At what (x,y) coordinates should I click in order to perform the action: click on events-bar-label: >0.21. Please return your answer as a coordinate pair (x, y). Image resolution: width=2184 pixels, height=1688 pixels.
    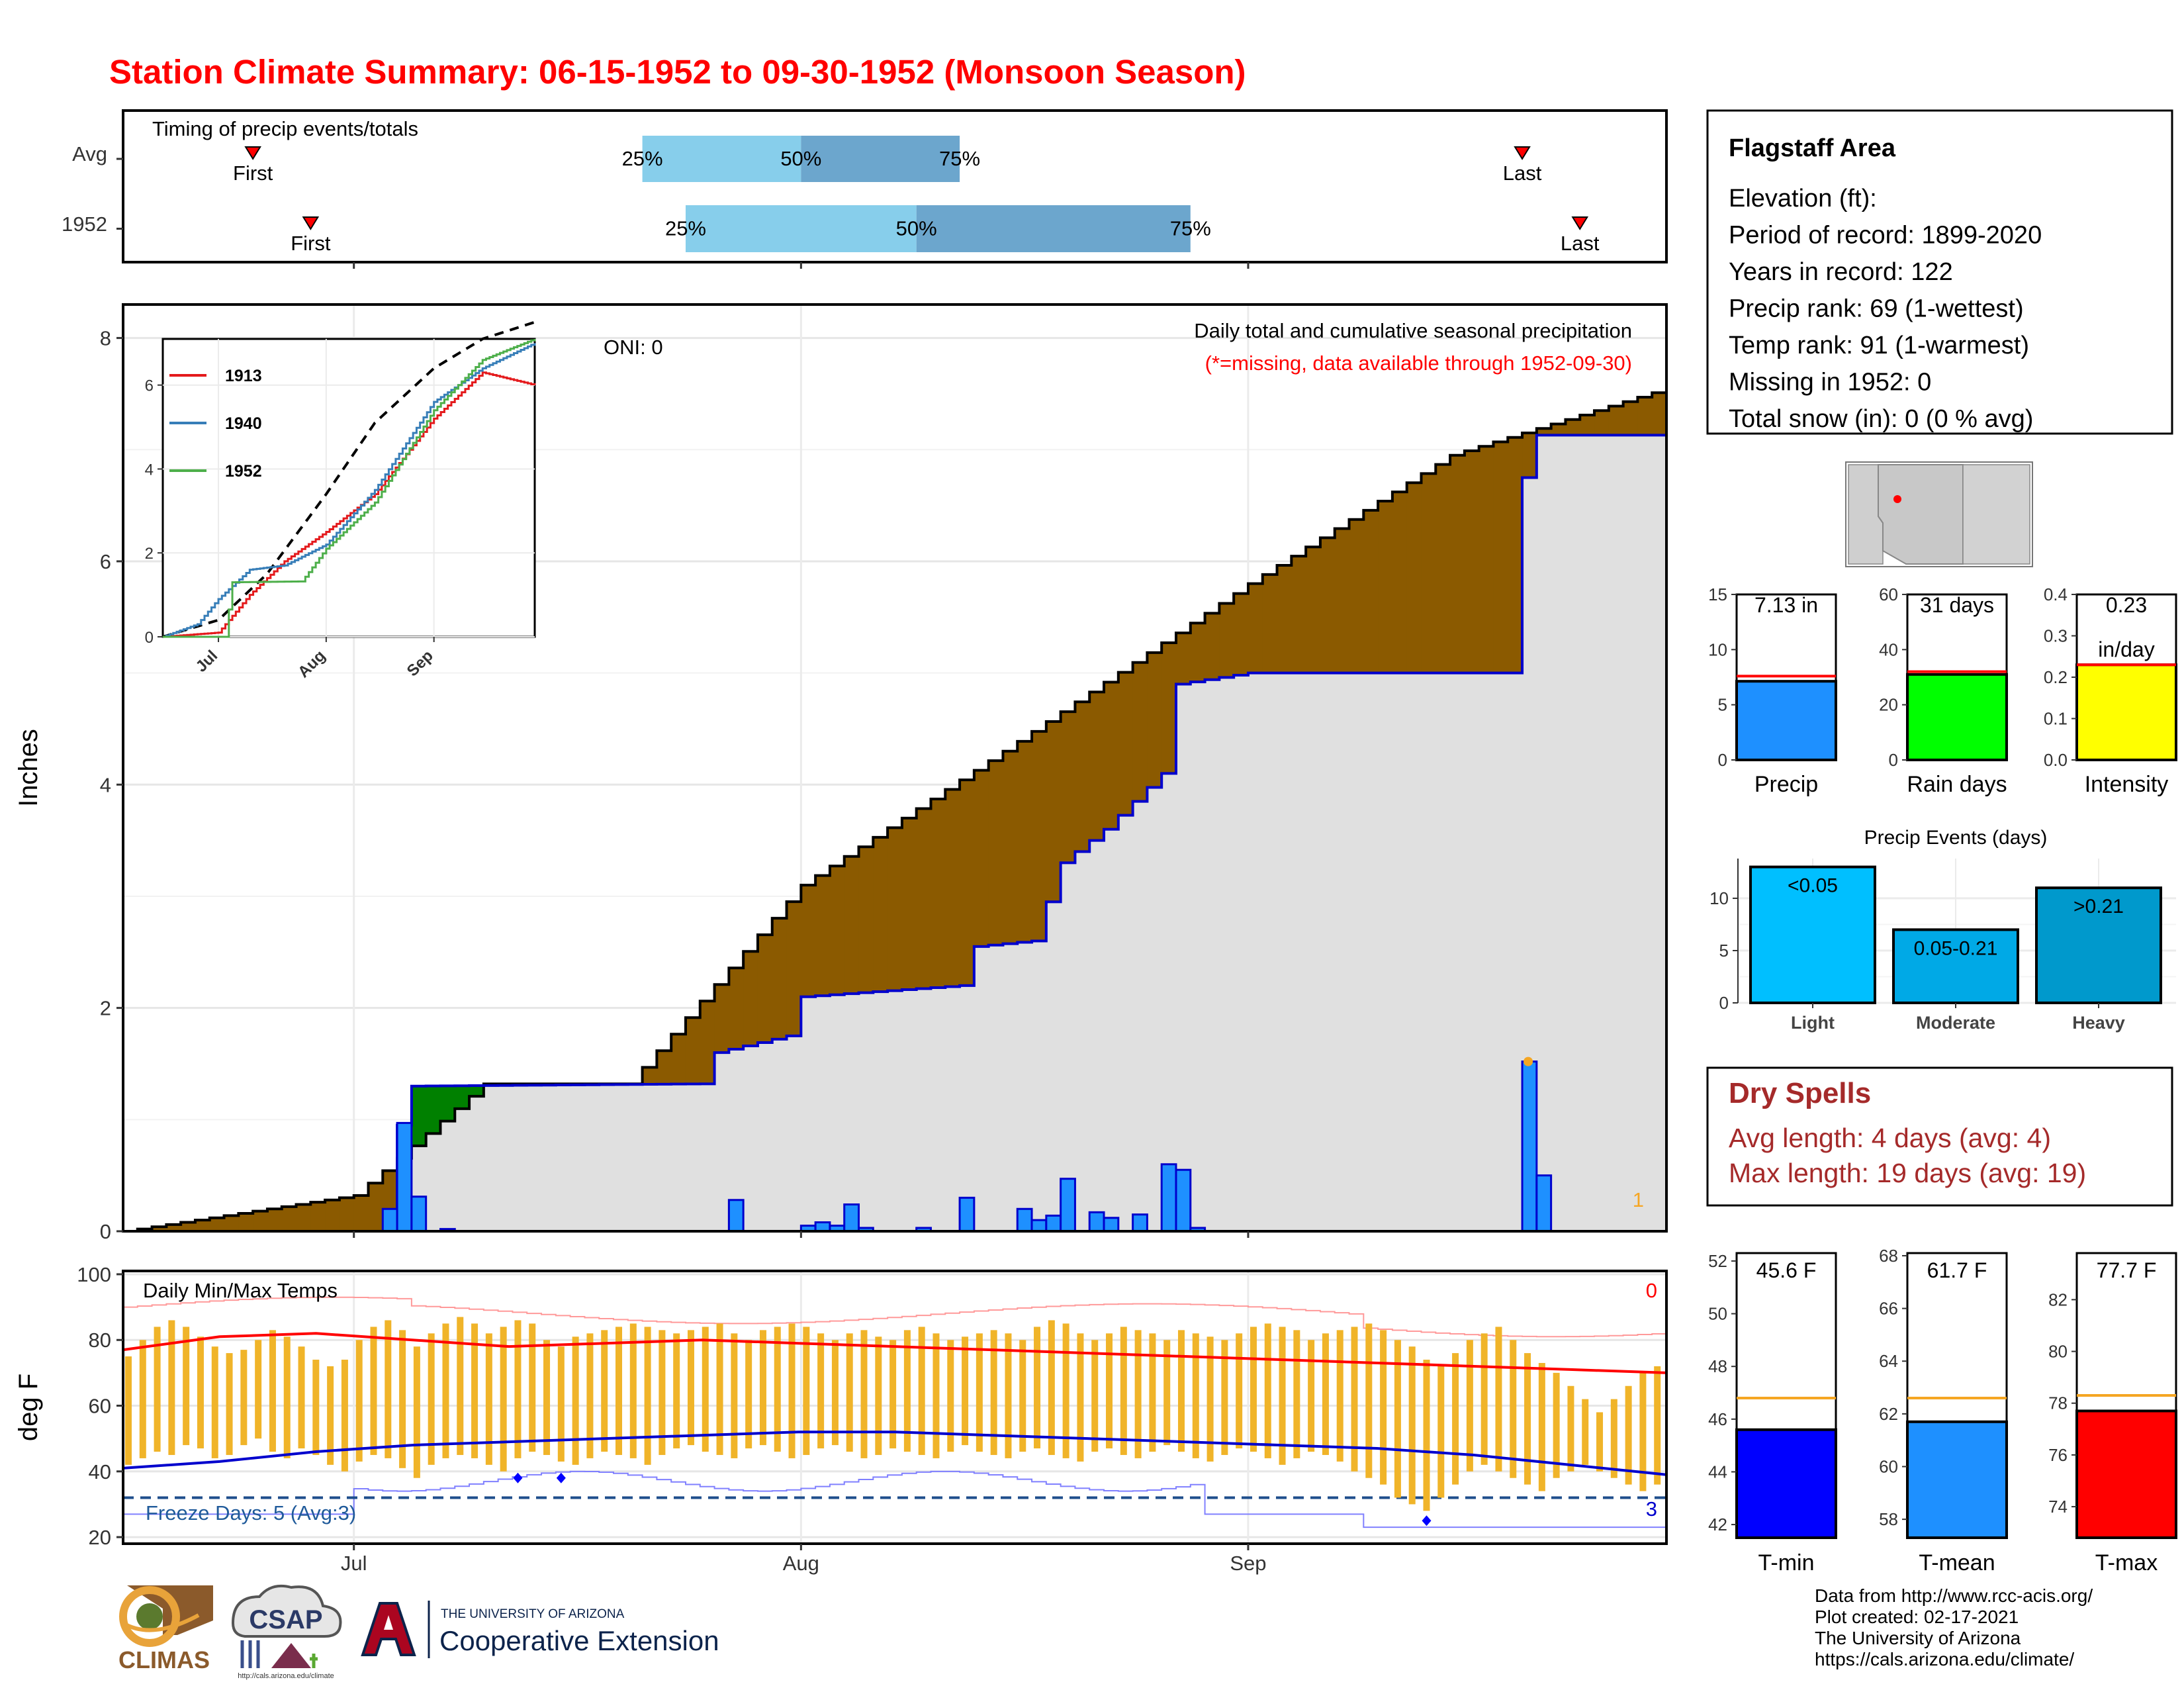
    Looking at the image, I should click on (2098, 906).